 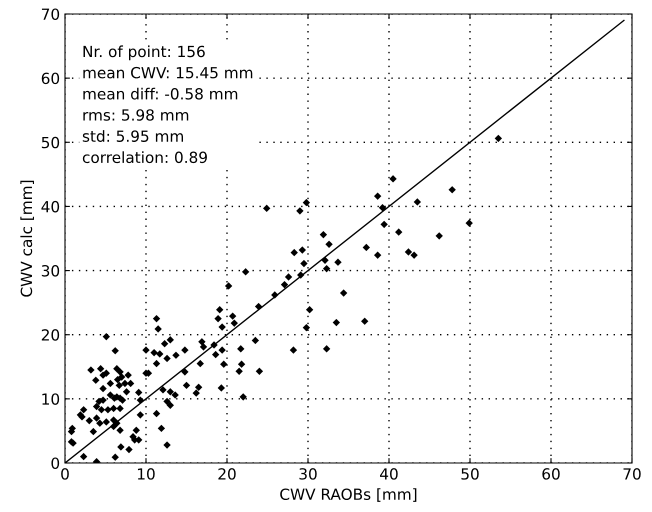 I want to click on x-tick-label: 20, so click(x=227, y=474).